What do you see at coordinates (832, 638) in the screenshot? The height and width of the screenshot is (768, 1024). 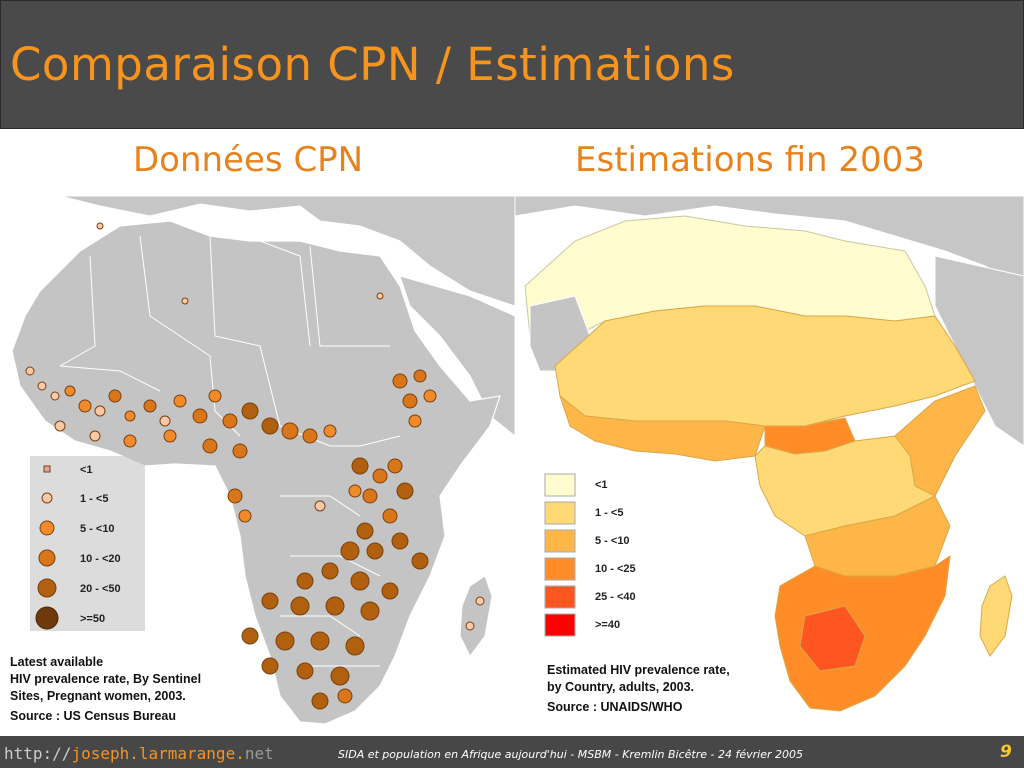 I see `region-botswana` at bounding box center [832, 638].